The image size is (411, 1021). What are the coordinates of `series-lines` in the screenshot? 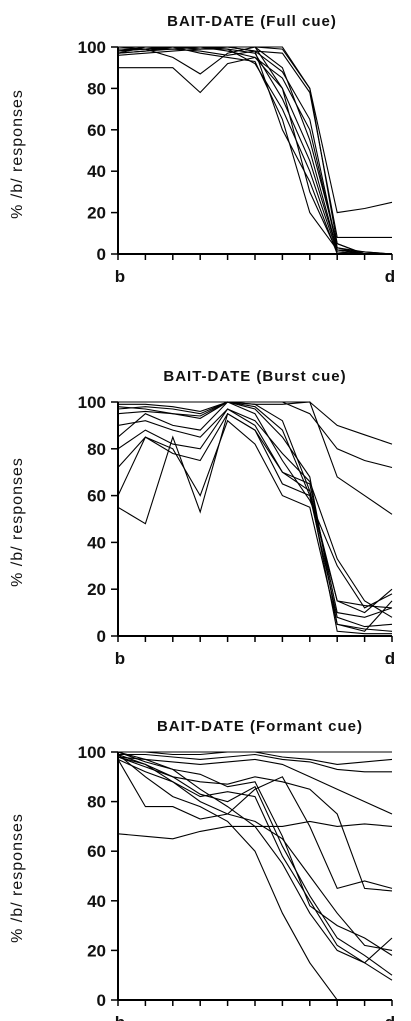 It's located at (255, 150).